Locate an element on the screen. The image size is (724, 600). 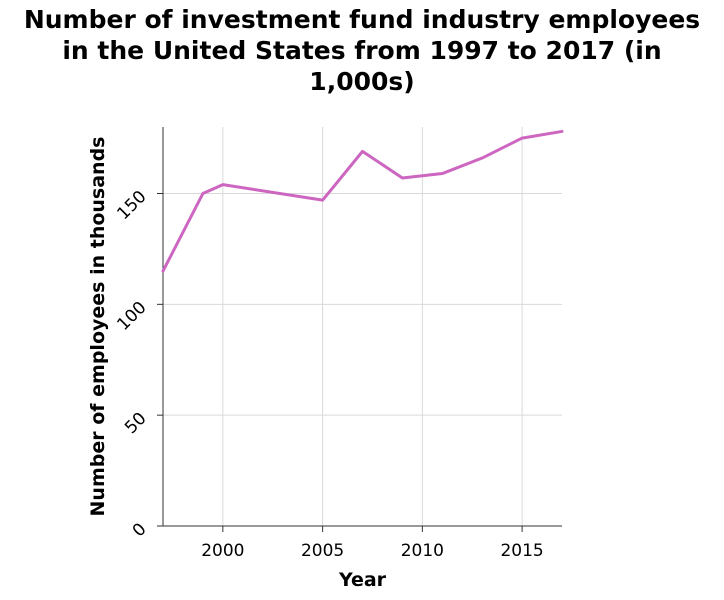
x-tick-label: 2000 is located at coordinates (222, 551).